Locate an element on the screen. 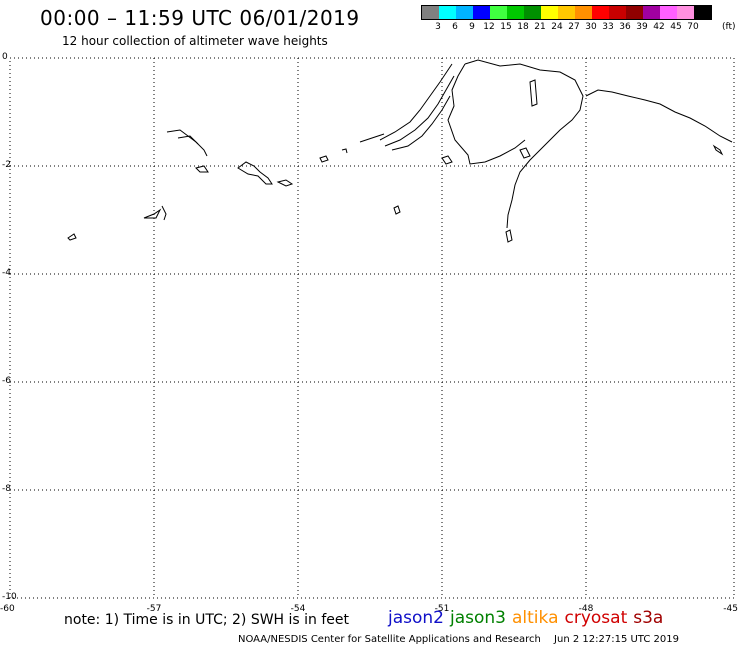  colorbar-labels: (ft) 3 6 9 12 15 18 21 24 27 30 33 36 39 42 45 70 is located at coordinates (578, 27).